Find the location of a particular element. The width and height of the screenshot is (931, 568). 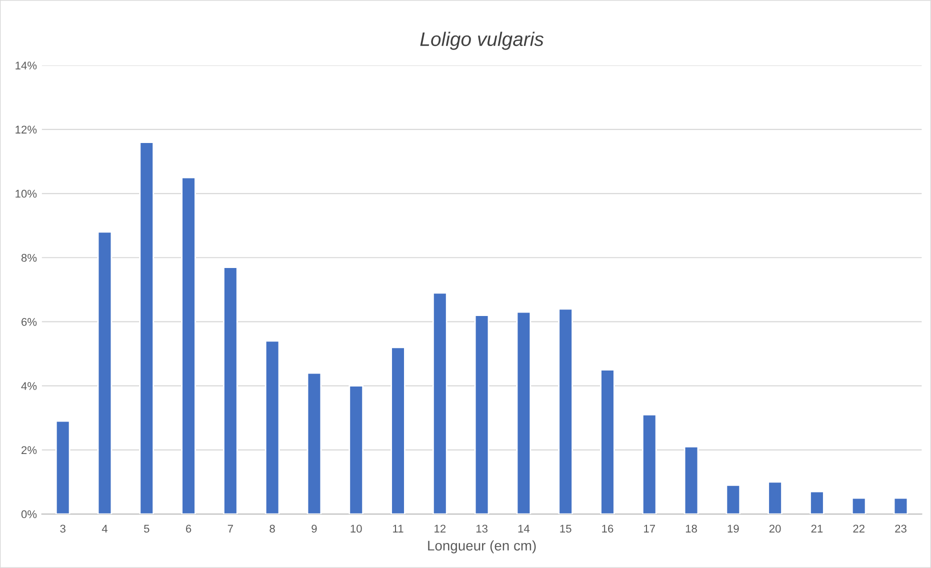

y-tick-label: 6% is located at coordinates (29, 322).